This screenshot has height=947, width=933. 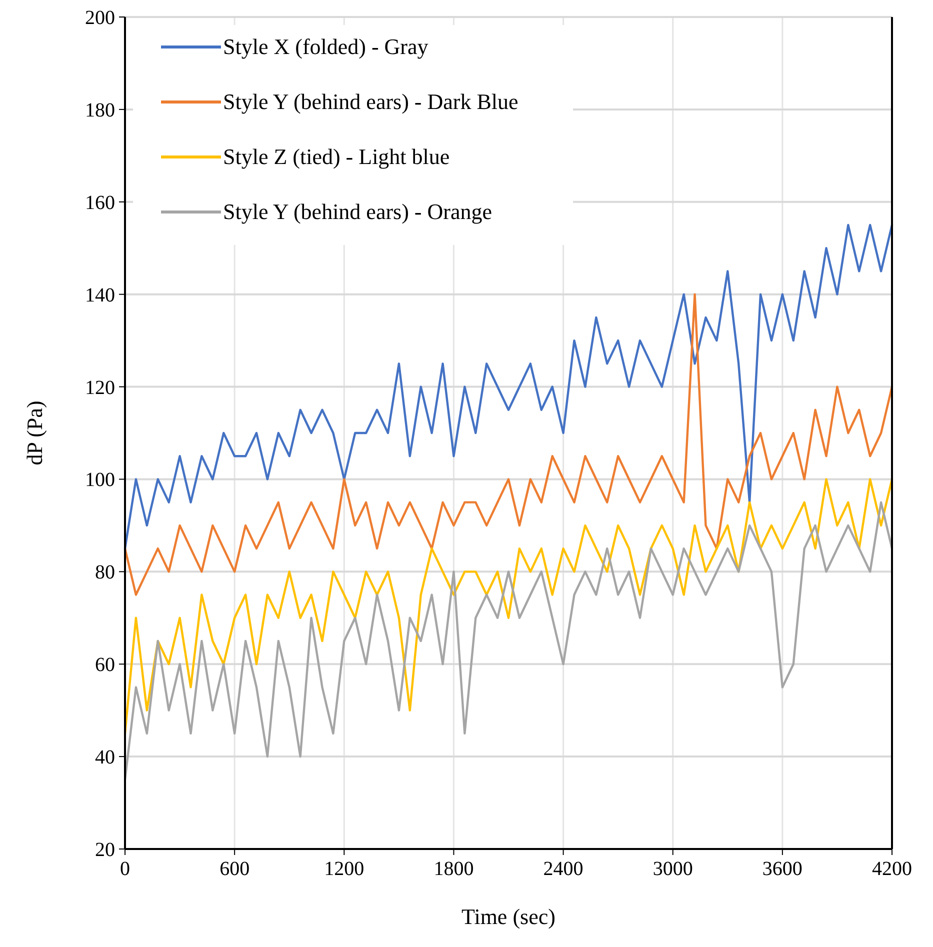 I want to click on y-tick-label: 180, so click(x=100, y=110).